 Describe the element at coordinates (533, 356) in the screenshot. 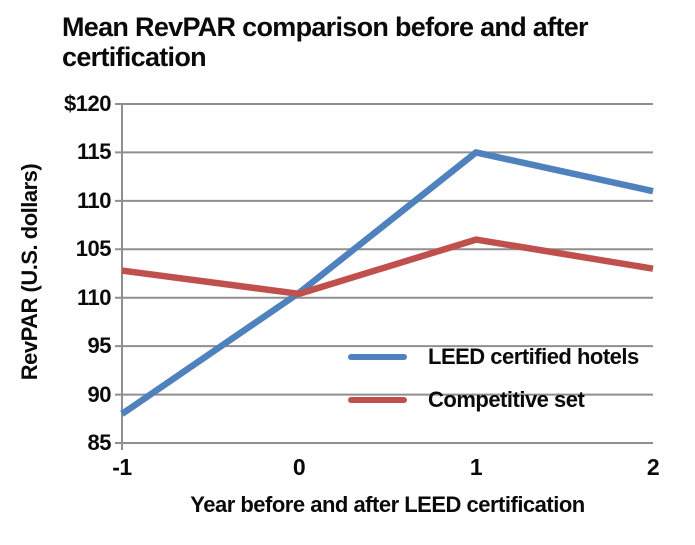

I see `legend-label-leed: LEED certified hotels` at that location.